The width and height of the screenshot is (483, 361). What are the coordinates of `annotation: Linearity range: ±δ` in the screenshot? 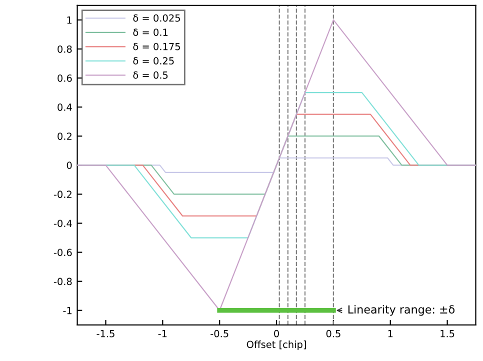 It's located at (401, 310).